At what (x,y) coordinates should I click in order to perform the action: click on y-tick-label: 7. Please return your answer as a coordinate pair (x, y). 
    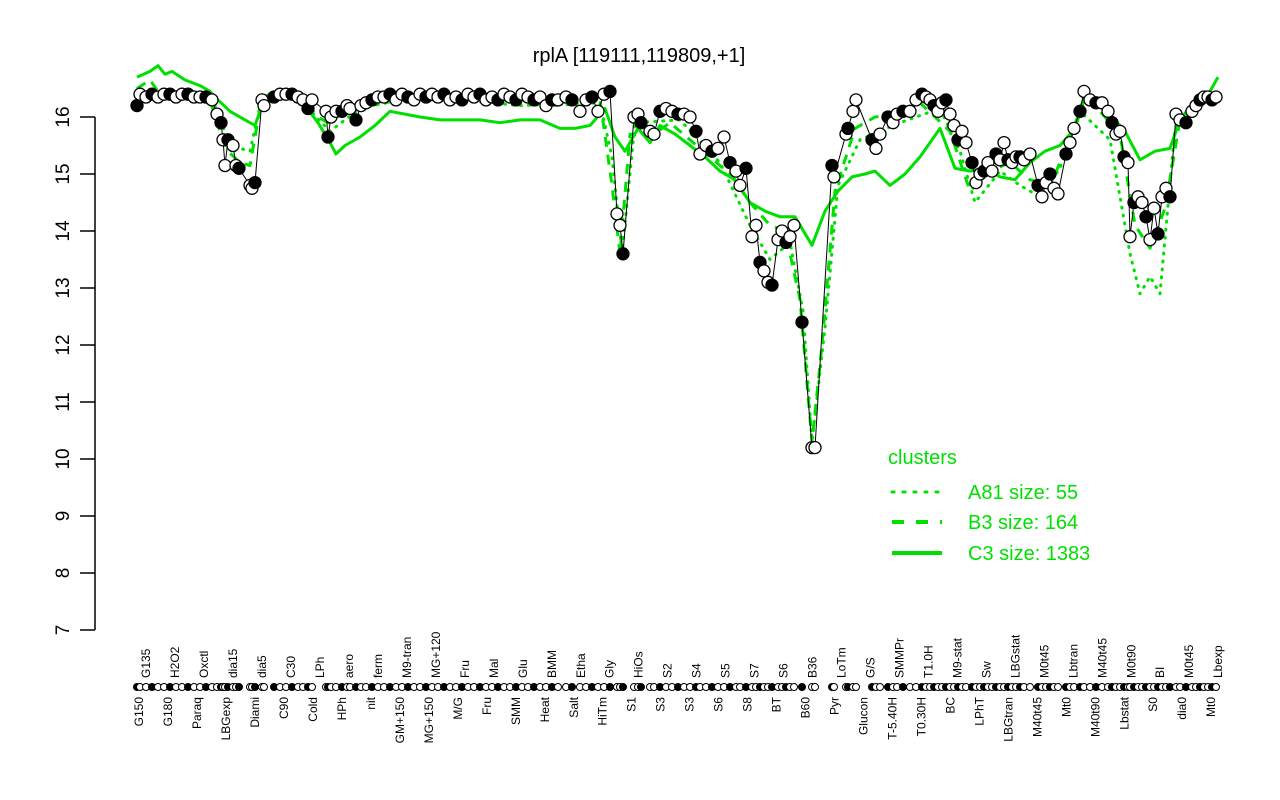
    Looking at the image, I should click on (63, 630).